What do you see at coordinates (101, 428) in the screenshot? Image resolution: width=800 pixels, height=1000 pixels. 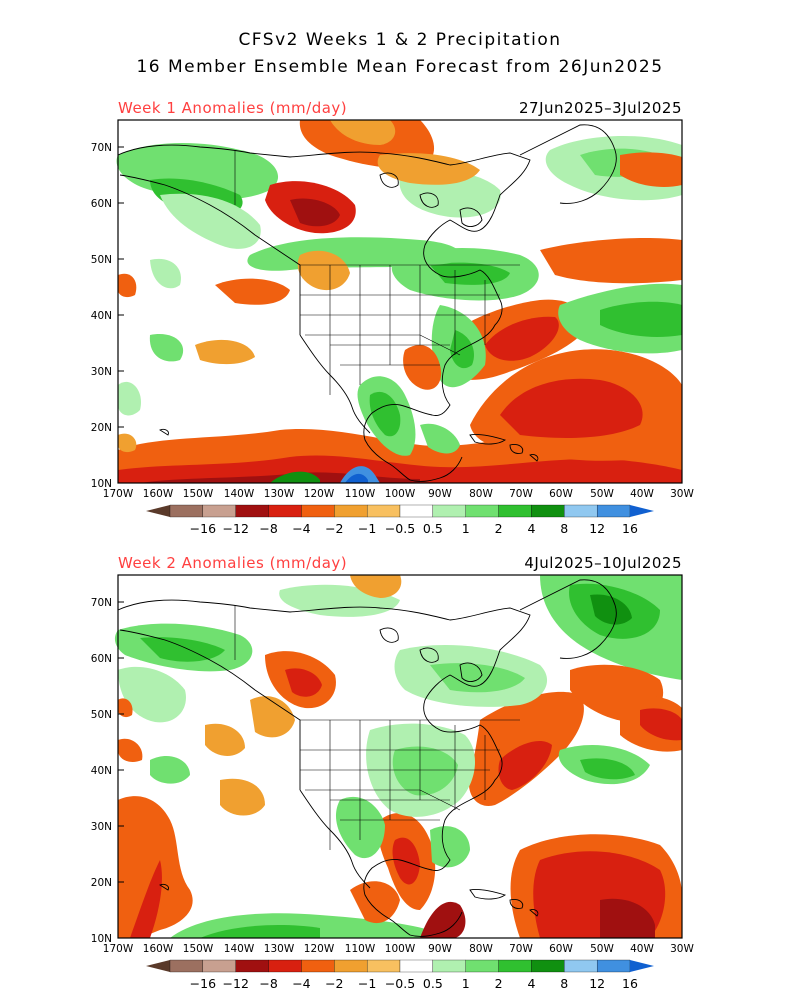 I see `lat-label: 20N` at bounding box center [101, 428].